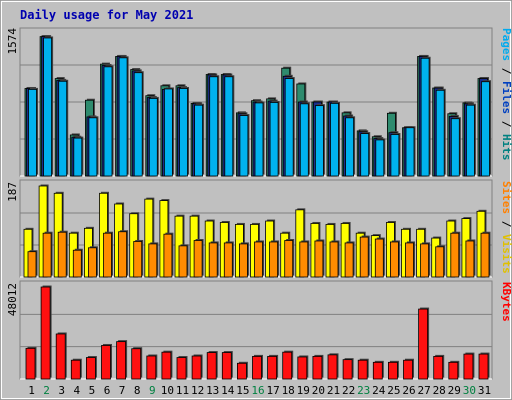 This screenshot has height=400, width=512. I want to click on x-tick-label-day-12: 12, so click(197, 390).